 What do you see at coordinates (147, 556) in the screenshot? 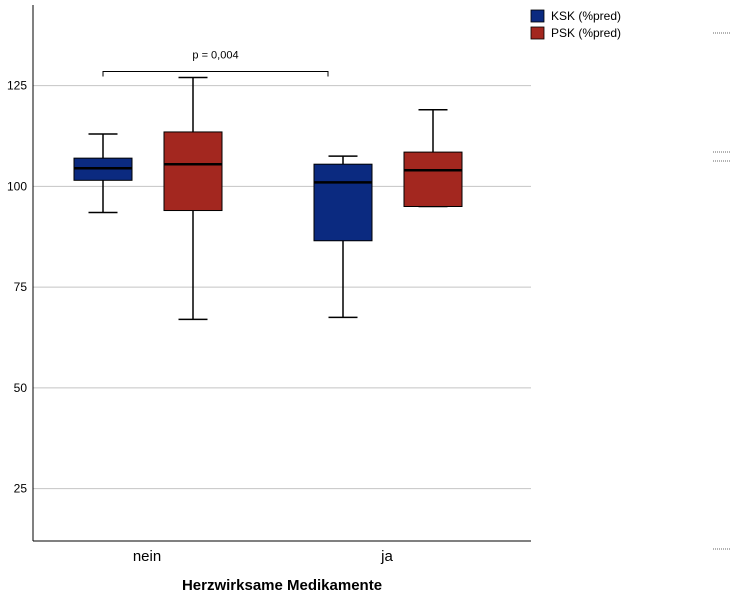
I see `x-tick-label: nein` at bounding box center [147, 556].